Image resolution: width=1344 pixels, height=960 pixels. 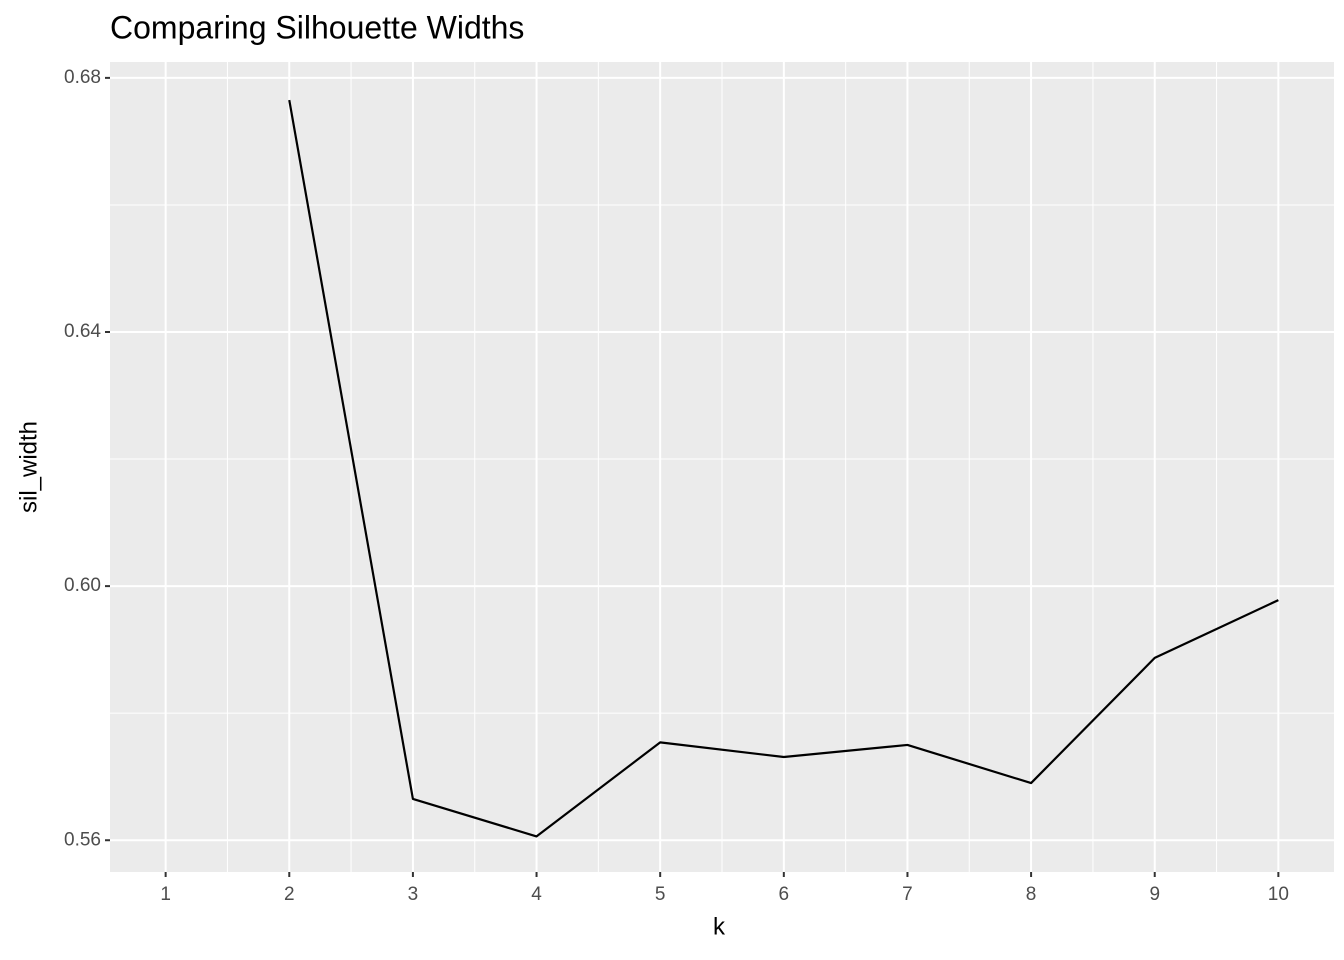 I want to click on x-tick-label: 6, so click(x=784, y=894).